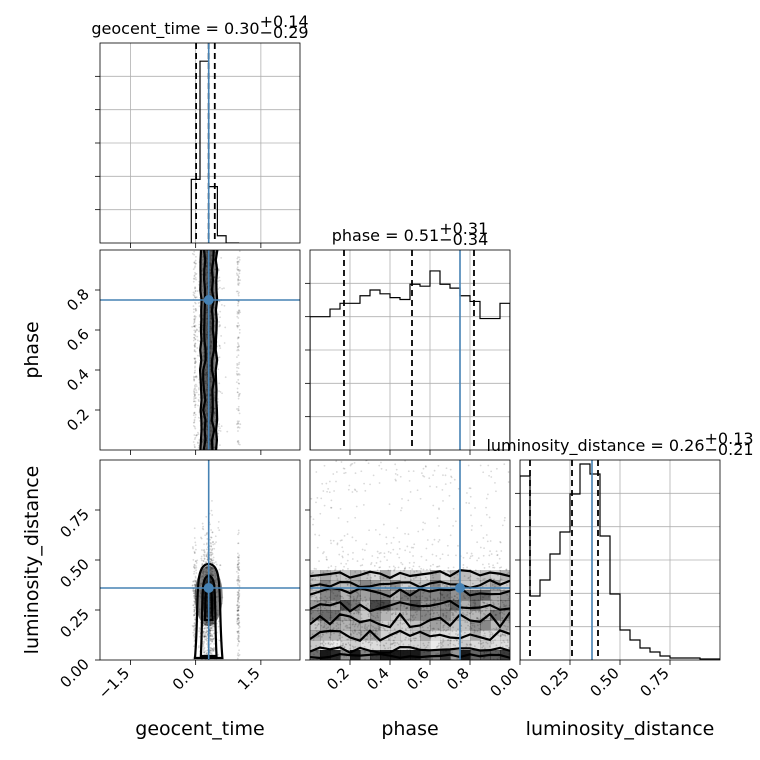 The width and height of the screenshot is (760, 760). What do you see at coordinates (385, 235) in the screenshot?
I see `title-text: phase = 0.51` at bounding box center [385, 235].